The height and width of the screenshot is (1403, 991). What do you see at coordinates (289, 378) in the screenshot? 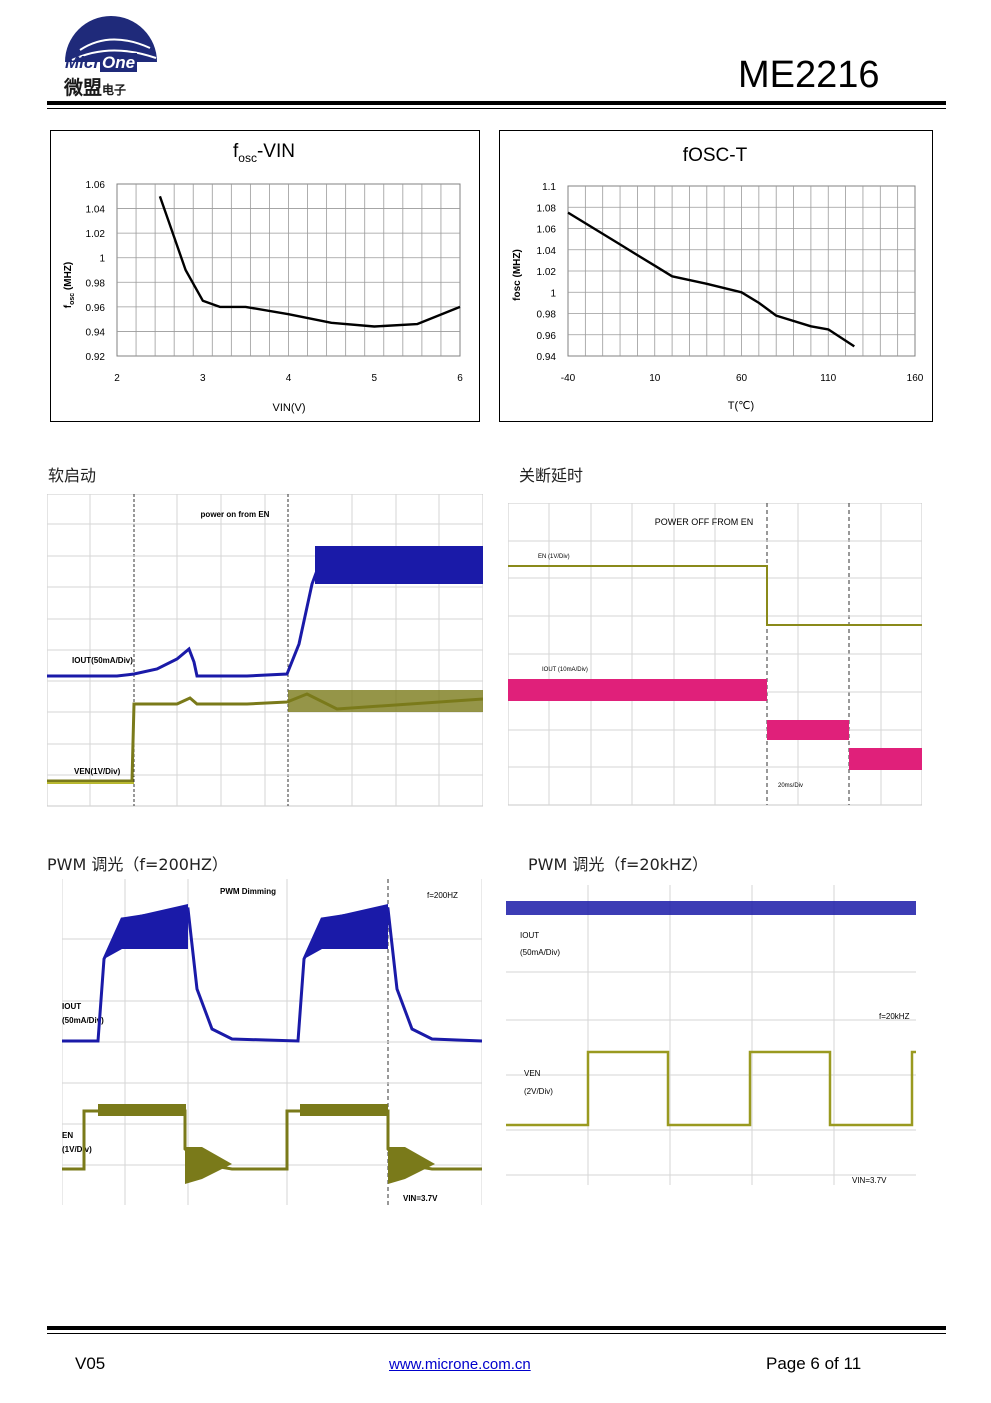
I see `x-tick-label: 4` at bounding box center [289, 378].